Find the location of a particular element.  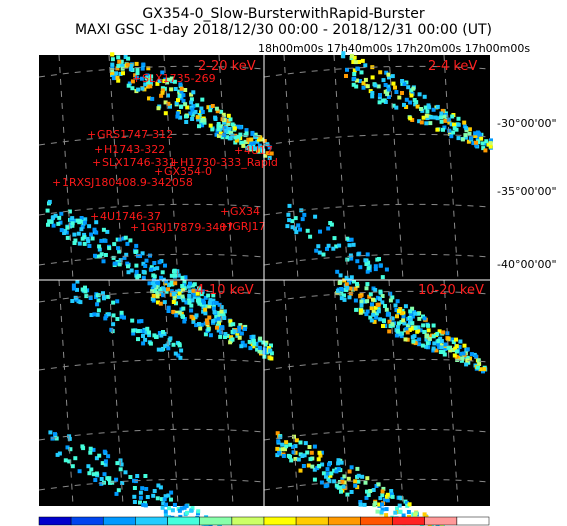

ra-axis-labels: 18h00m00s 17h40m00s 17h20m00s 17h00m00s is located at coordinates (394, 48).